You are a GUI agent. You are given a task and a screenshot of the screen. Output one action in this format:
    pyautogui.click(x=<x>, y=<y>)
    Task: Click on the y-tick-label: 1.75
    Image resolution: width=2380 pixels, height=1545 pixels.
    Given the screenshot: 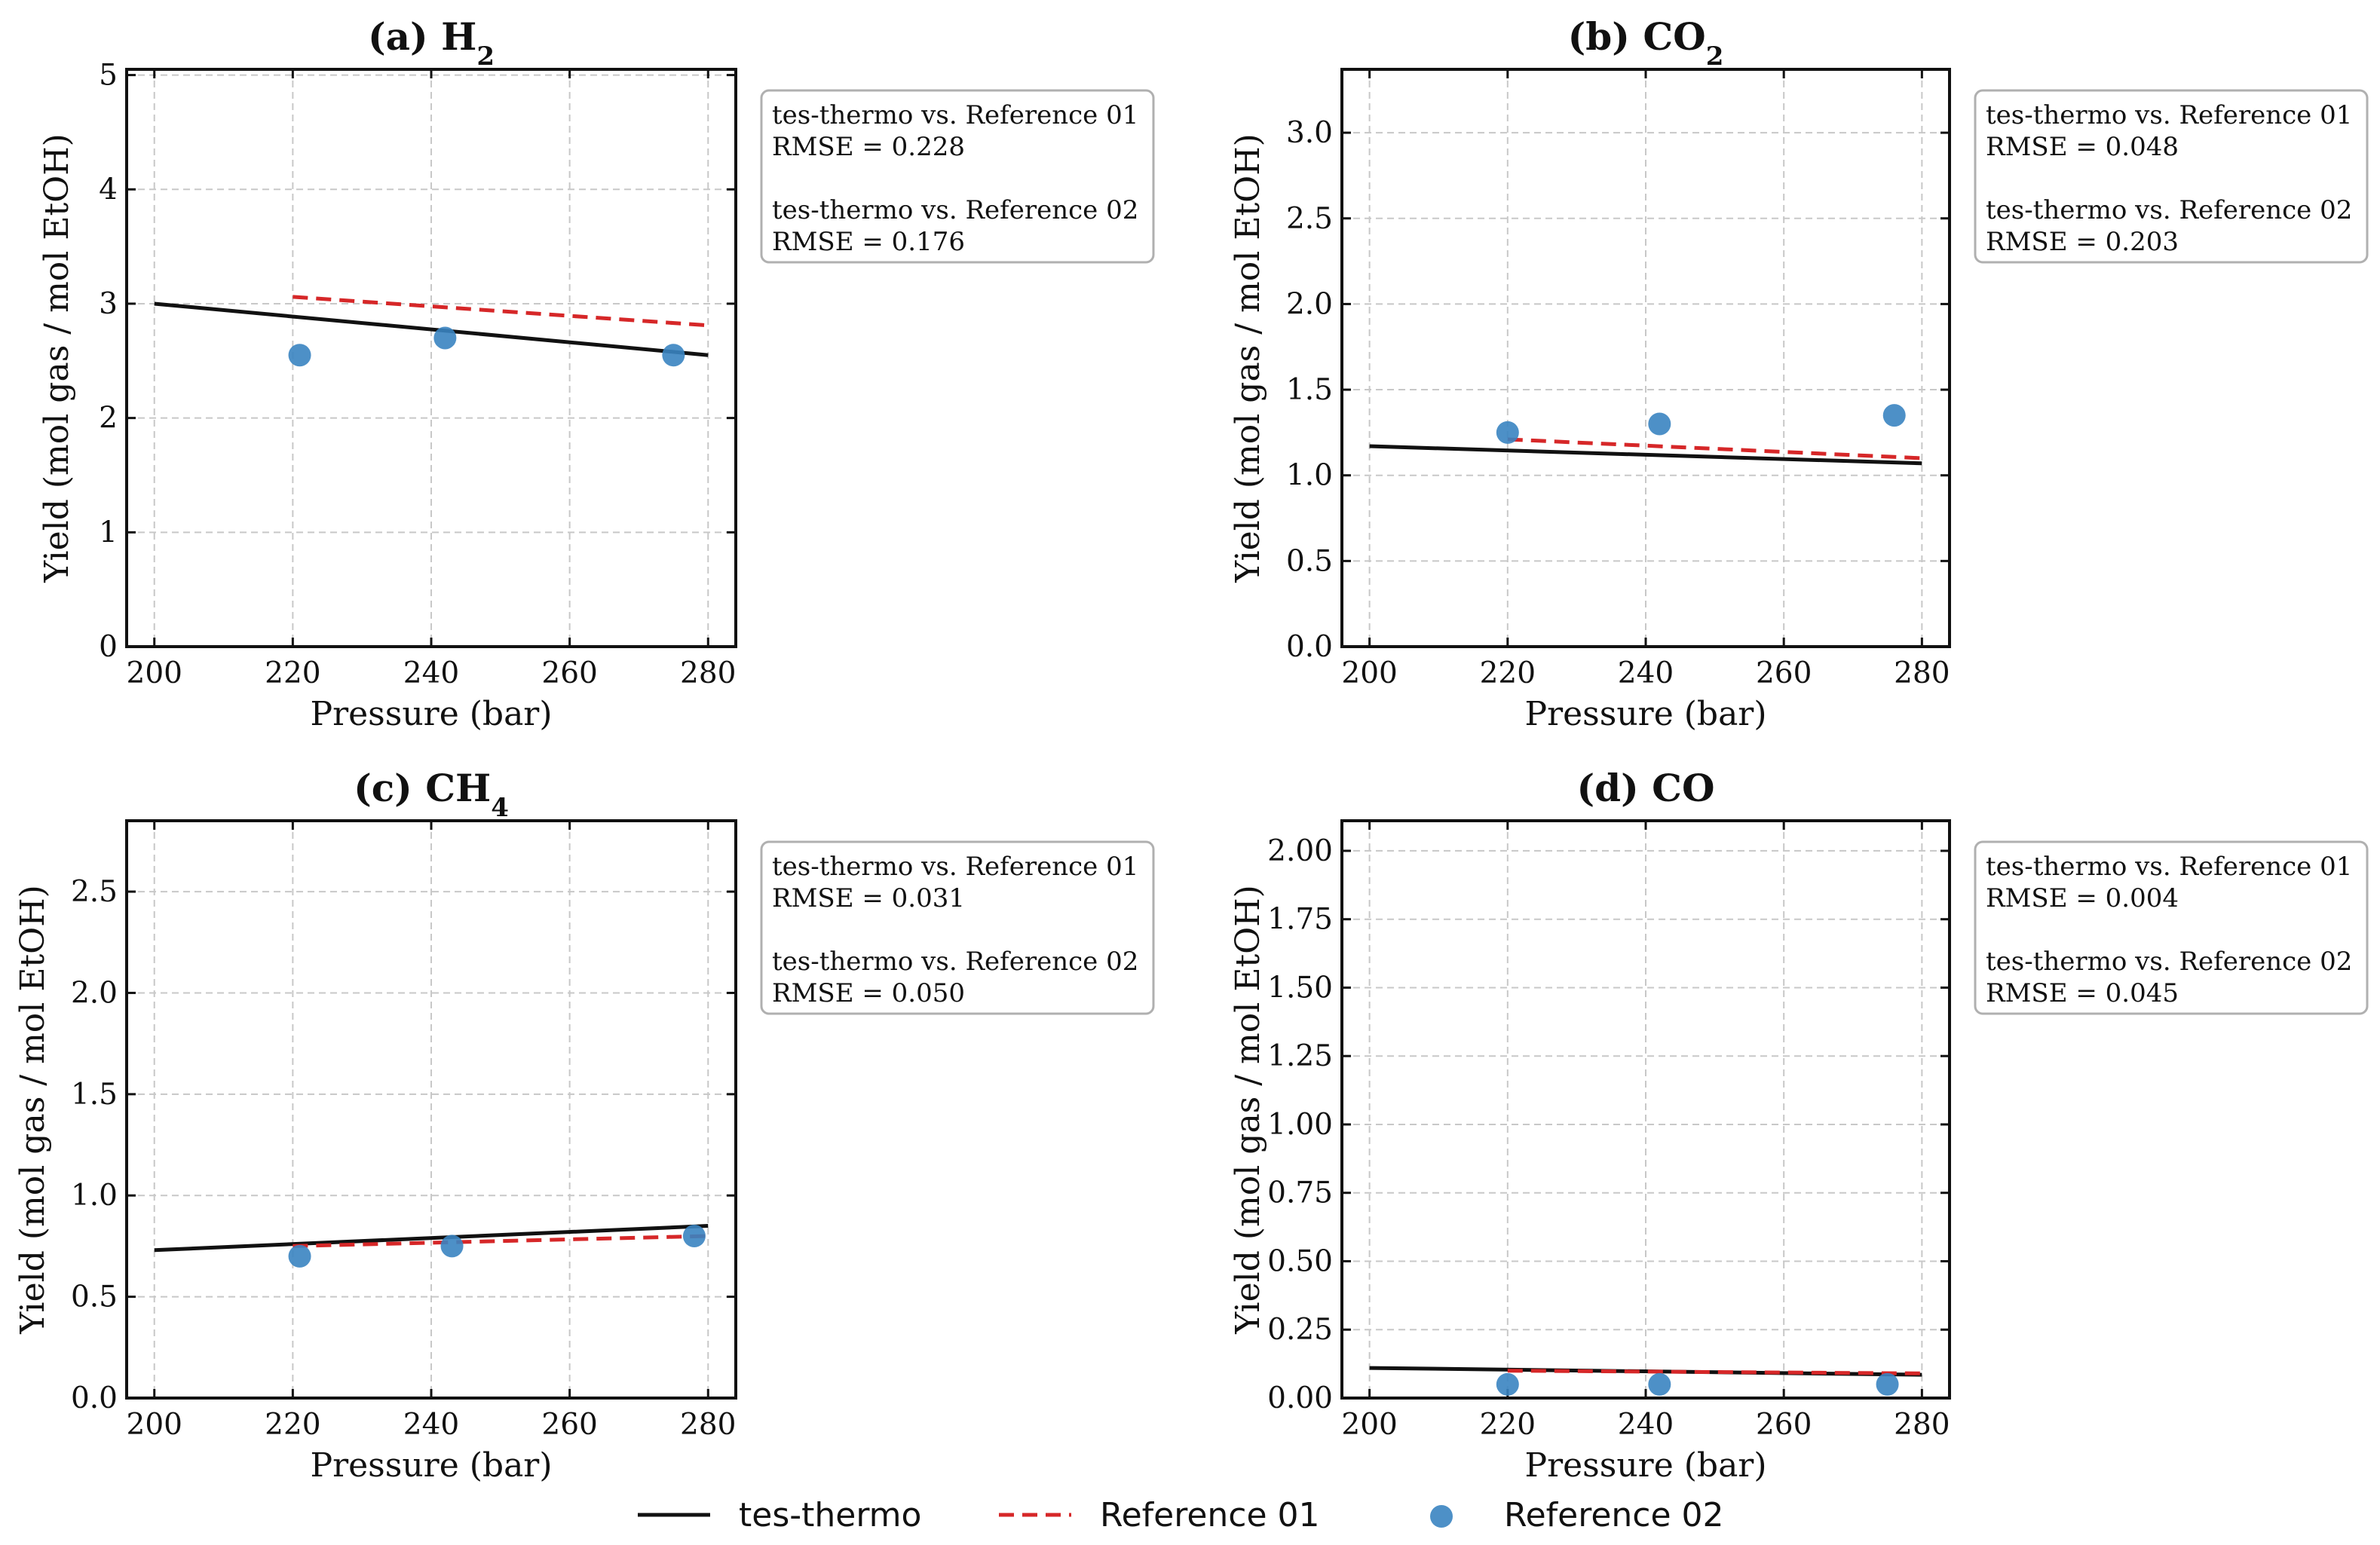 What is the action you would take?
    pyautogui.click(x=1300, y=920)
    